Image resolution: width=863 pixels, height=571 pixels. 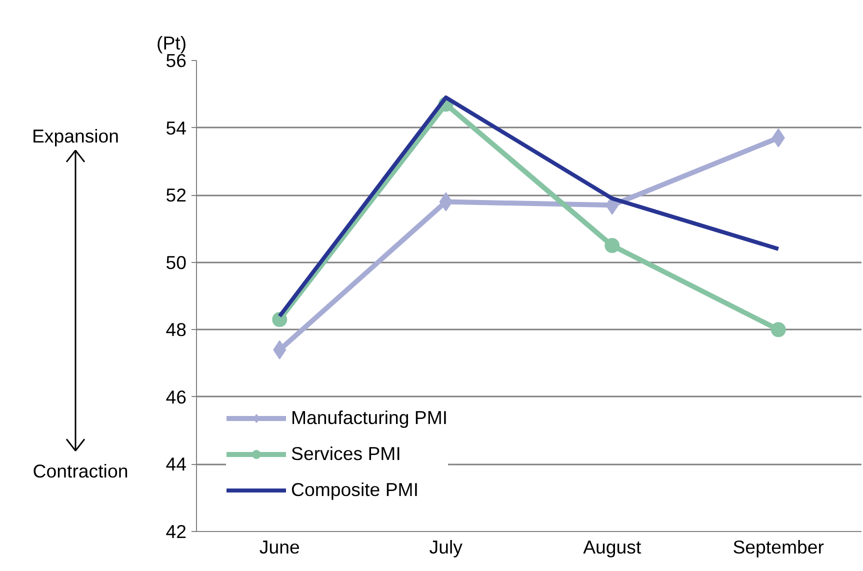 What do you see at coordinates (176, 195) in the screenshot?
I see `y-tick-label: 52` at bounding box center [176, 195].